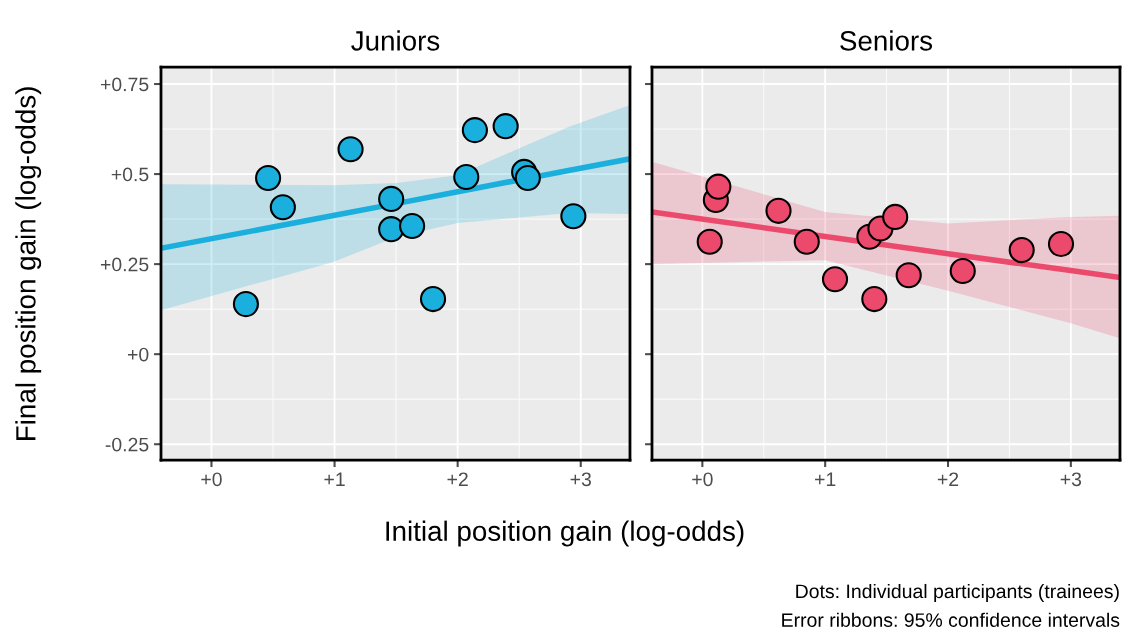 The height and width of the screenshot is (639, 1129). Describe the element at coordinates (565, 533) in the screenshot. I see `x-axis-title: Initial position gain (log-odds)` at that location.